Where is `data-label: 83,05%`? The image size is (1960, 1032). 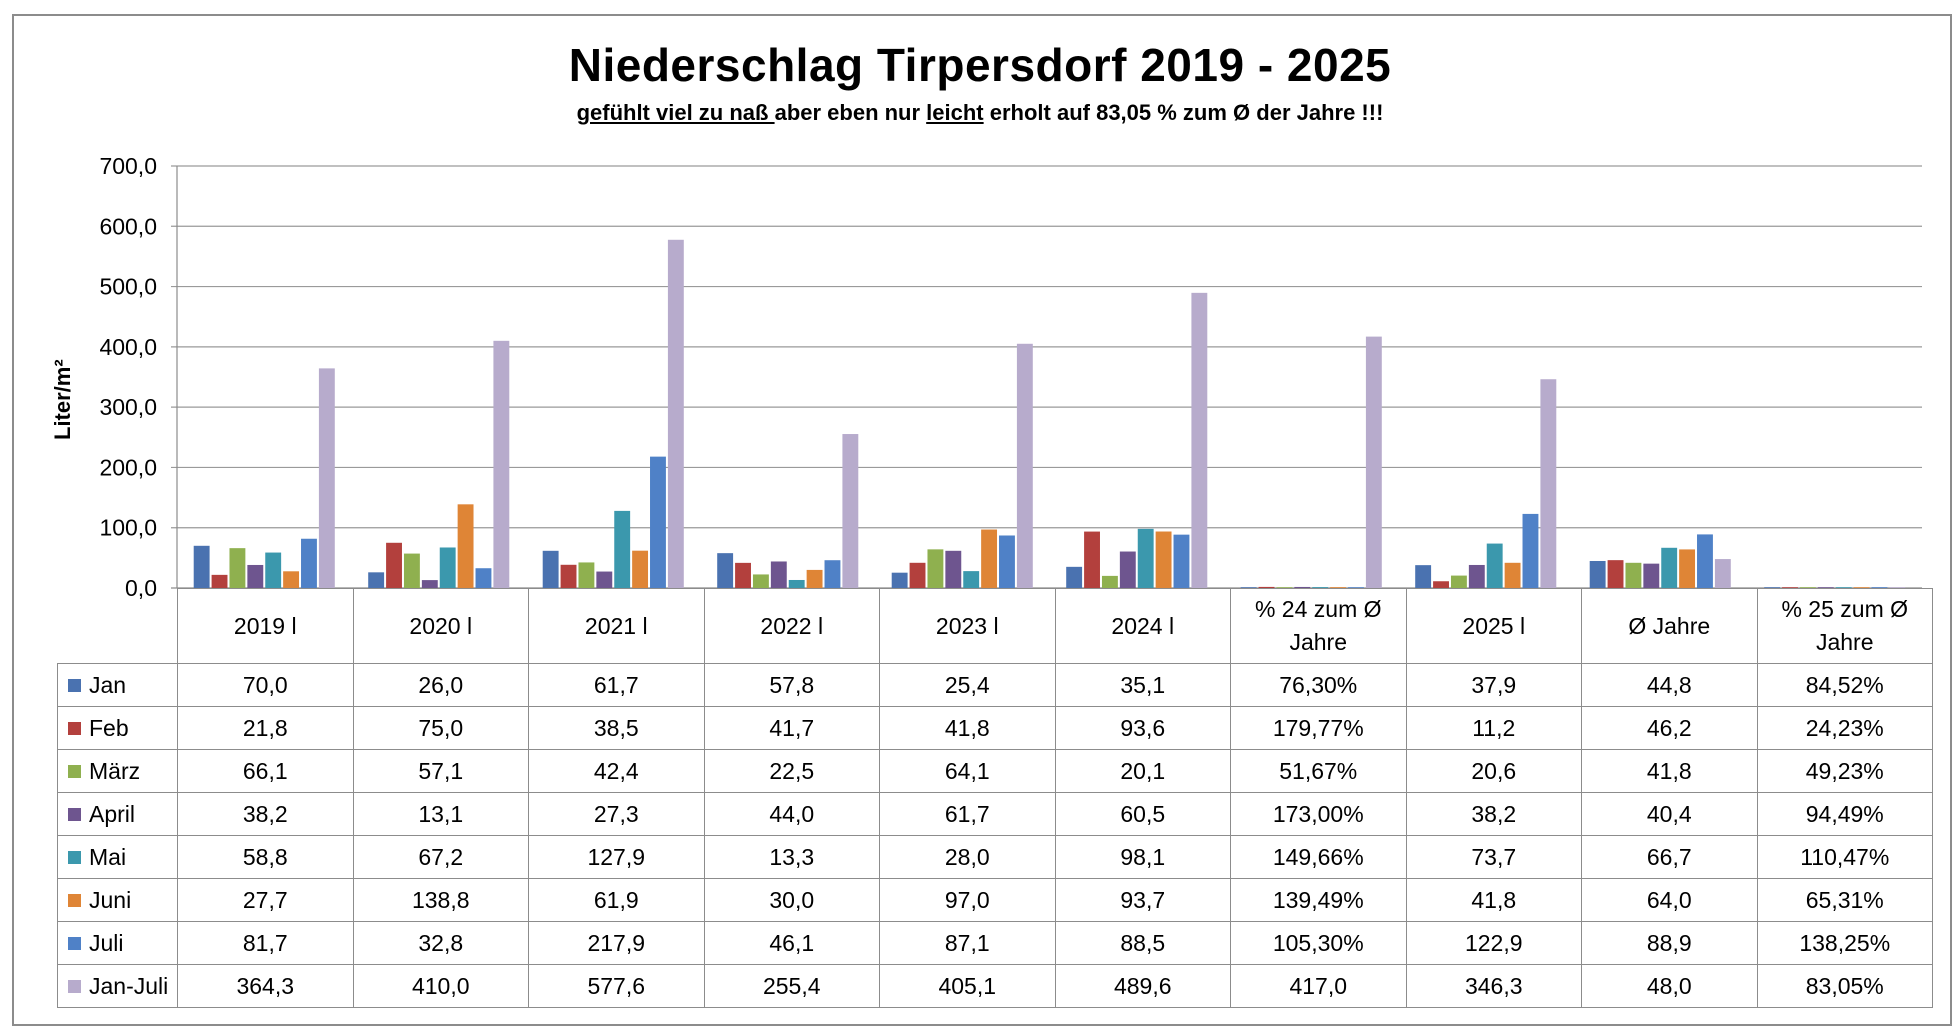
data-label: 83,05% is located at coordinates (1844, 986).